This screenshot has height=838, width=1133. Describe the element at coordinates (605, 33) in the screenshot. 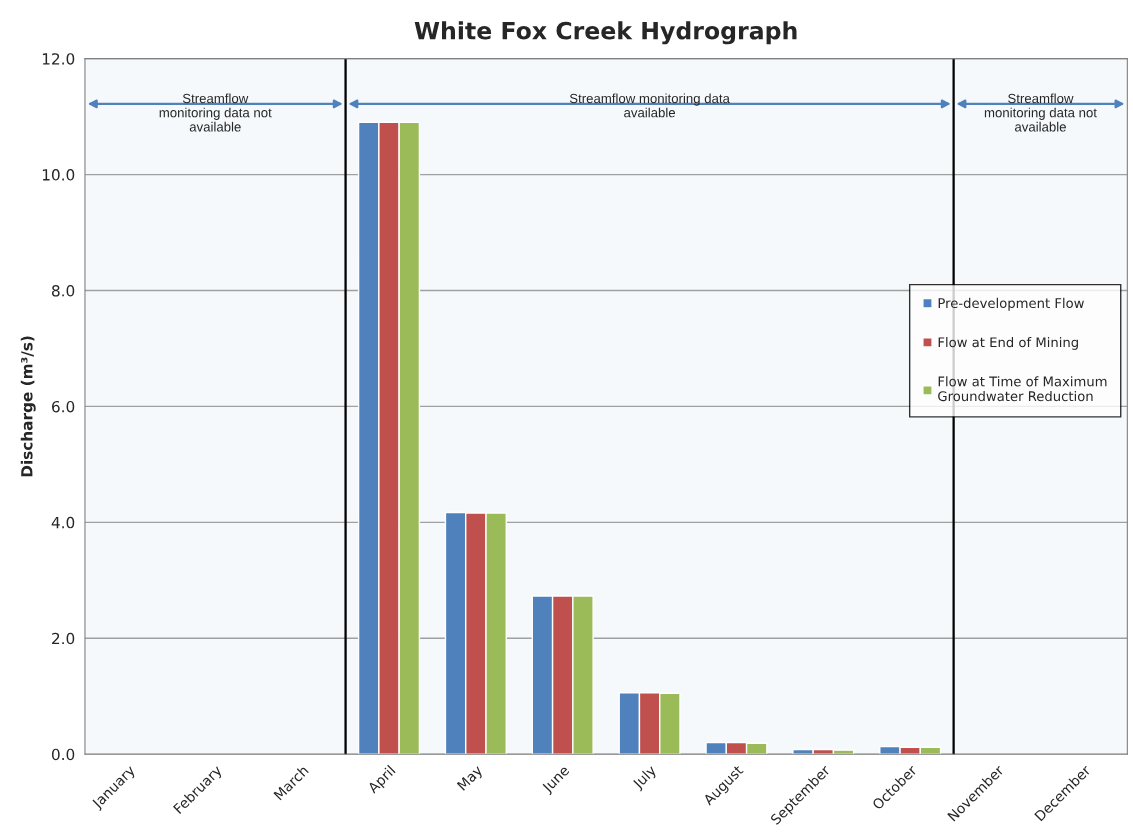

I see `chart-title: White Fox Creek Hydrograph` at that location.